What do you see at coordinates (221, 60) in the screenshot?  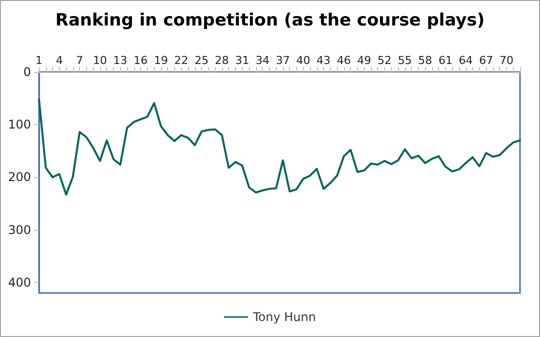 I see `x-tick-label: 28` at bounding box center [221, 60].